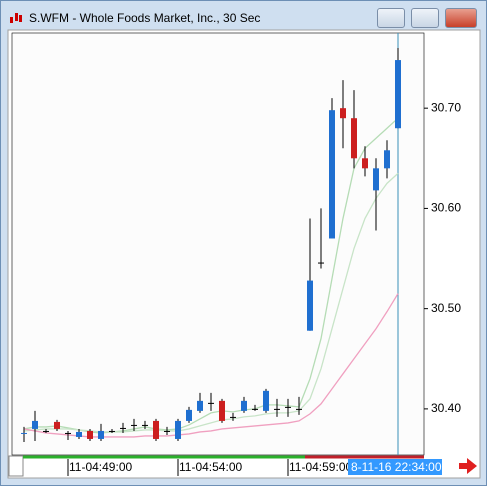 The width and height of the screenshot is (487, 486). What do you see at coordinates (391, 18) in the screenshot?
I see `minimize-button` at bounding box center [391, 18].